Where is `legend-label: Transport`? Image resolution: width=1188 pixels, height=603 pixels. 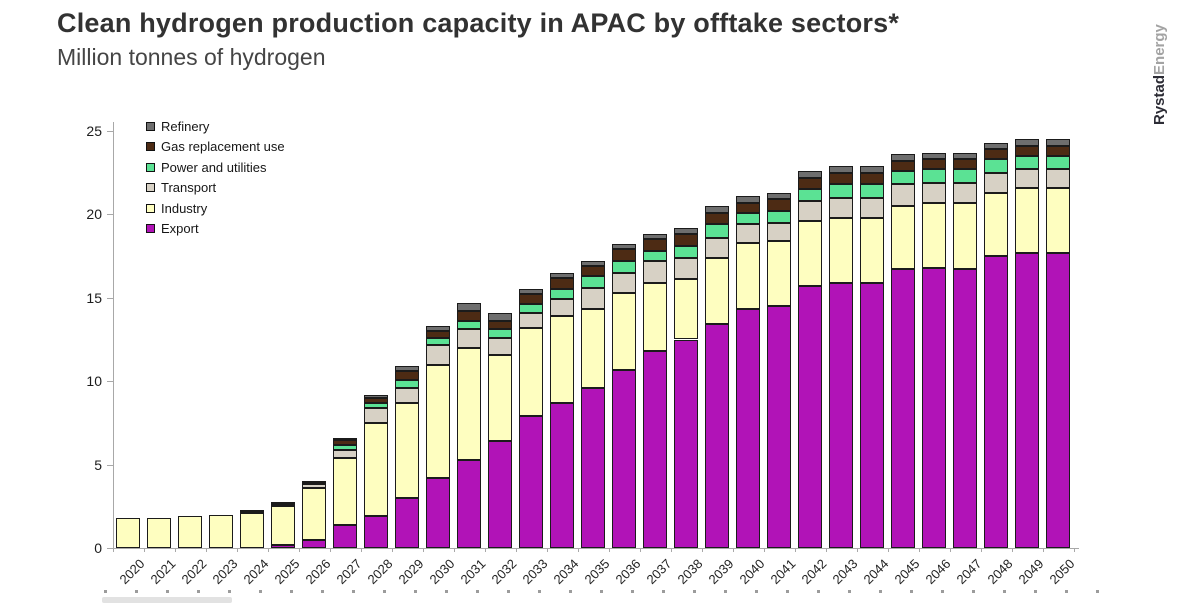 legend-label: Transport is located at coordinates (189, 188).